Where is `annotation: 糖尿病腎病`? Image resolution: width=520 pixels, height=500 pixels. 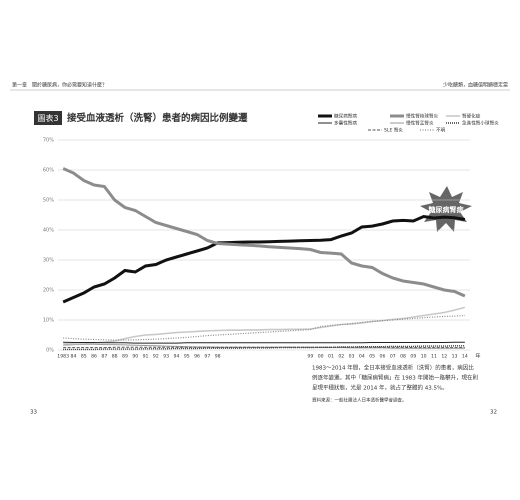 annotation: 糖尿病腎病 is located at coordinates (446, 209).